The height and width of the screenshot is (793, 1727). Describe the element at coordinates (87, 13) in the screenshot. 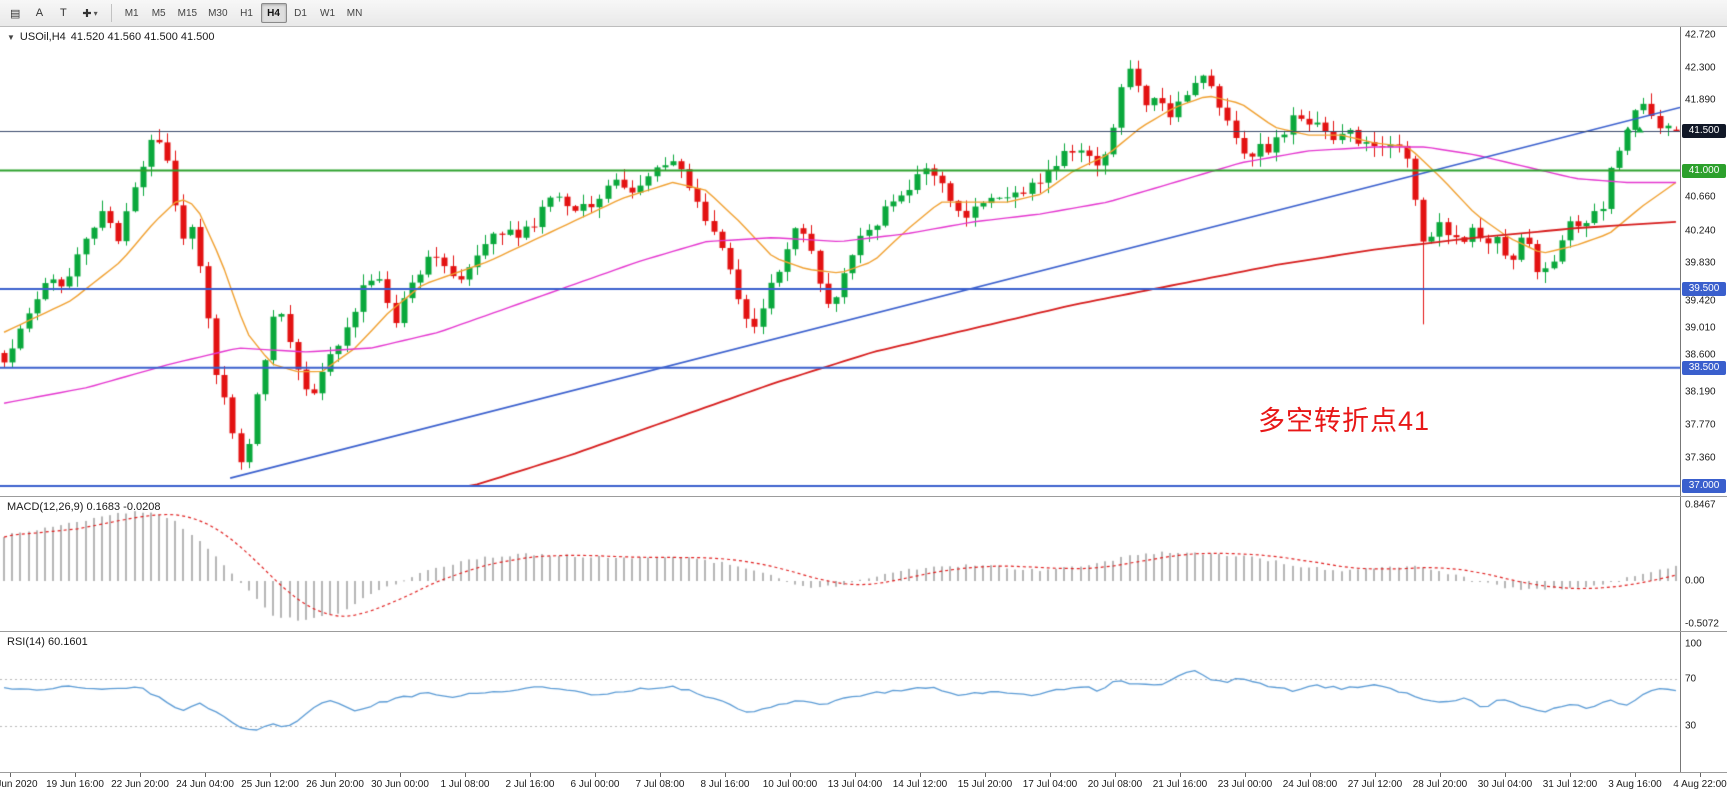

I see `cursor-tool-icon: ✚` at that location.